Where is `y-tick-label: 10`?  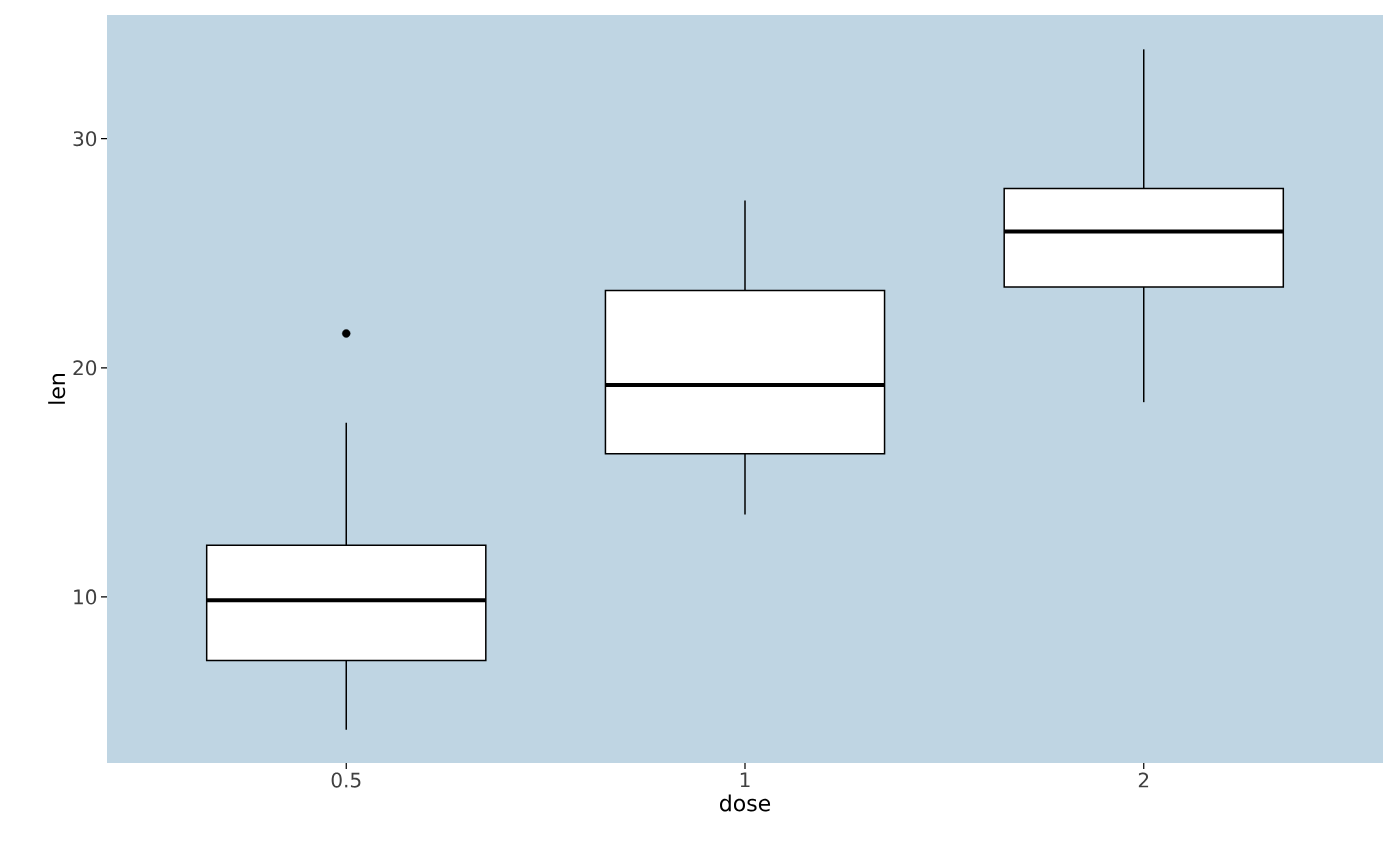
y-tick-label: 10 is located at coordinates (85, 597).